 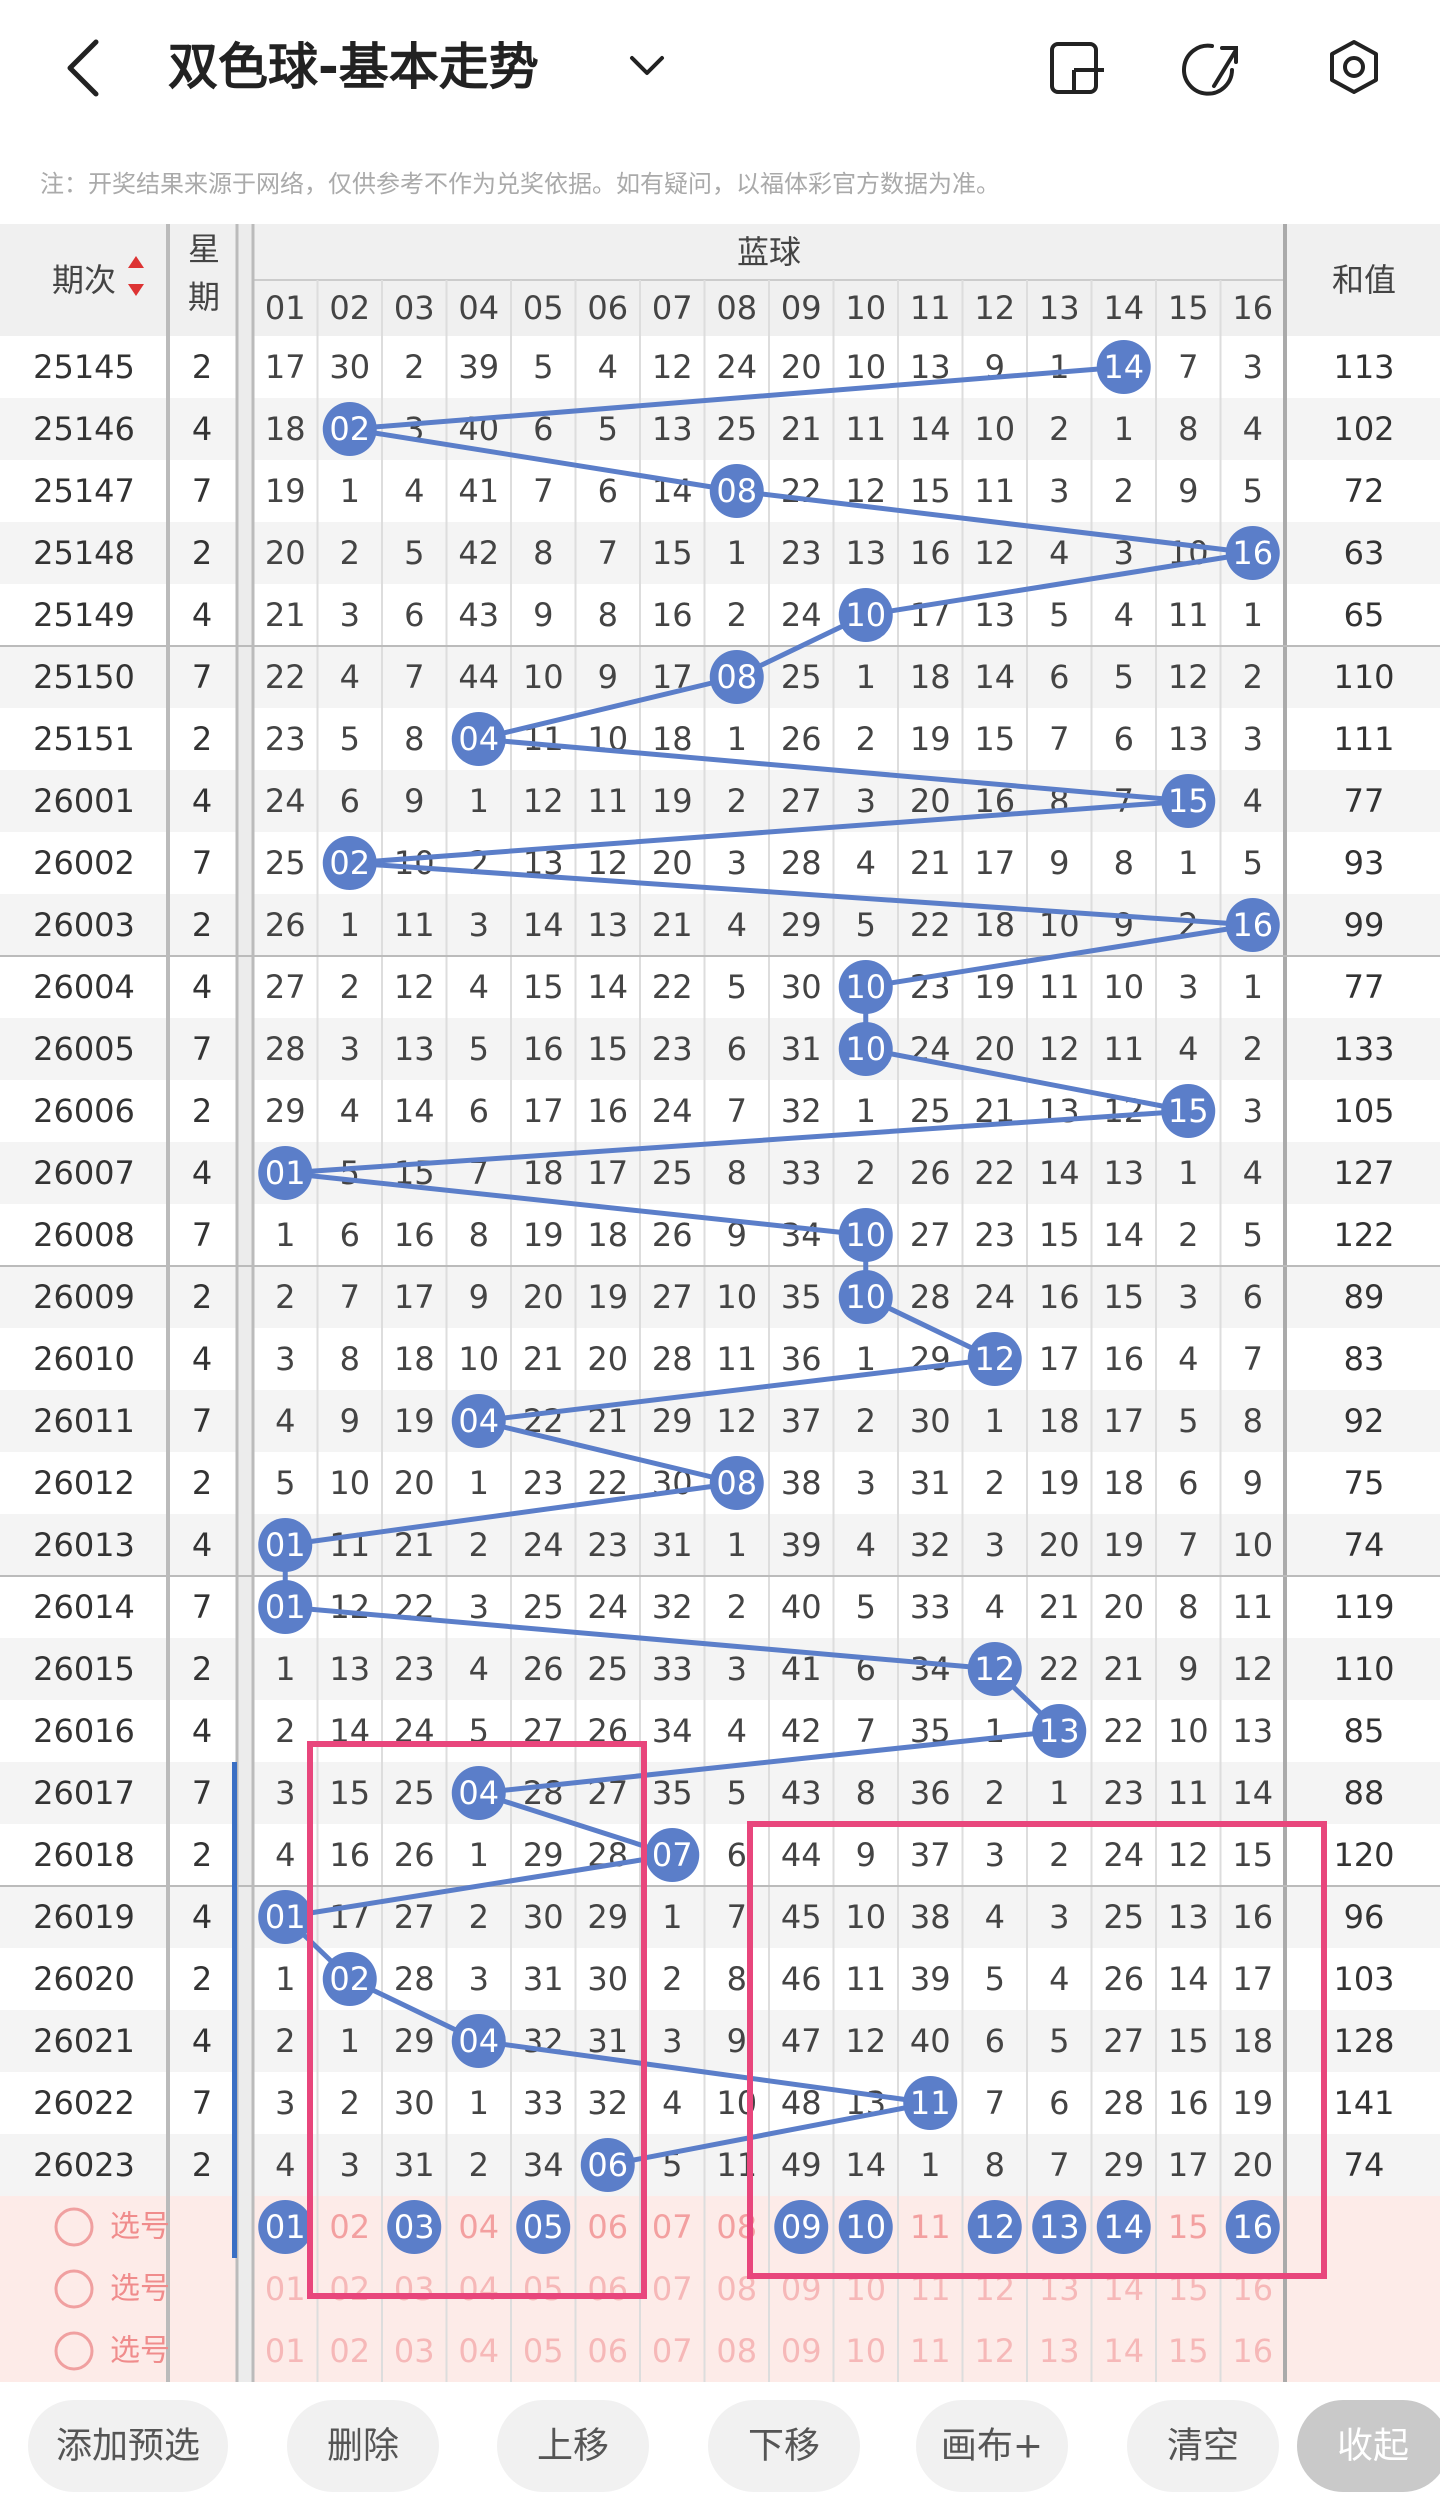 What do you see at coordinates (543, 1793) in the screenshot?
I see `omission-count: 28` at bounding box center [543, 1793].